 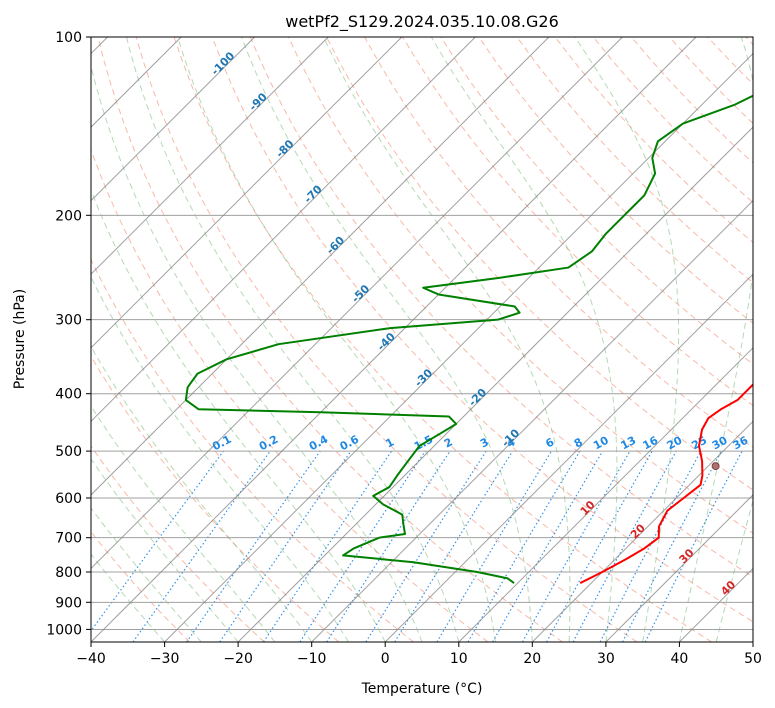 What do you see at coordinates (68, 499) in the screenshot?
I see `y-tick-label: 600` at bounding box center [68, 499].